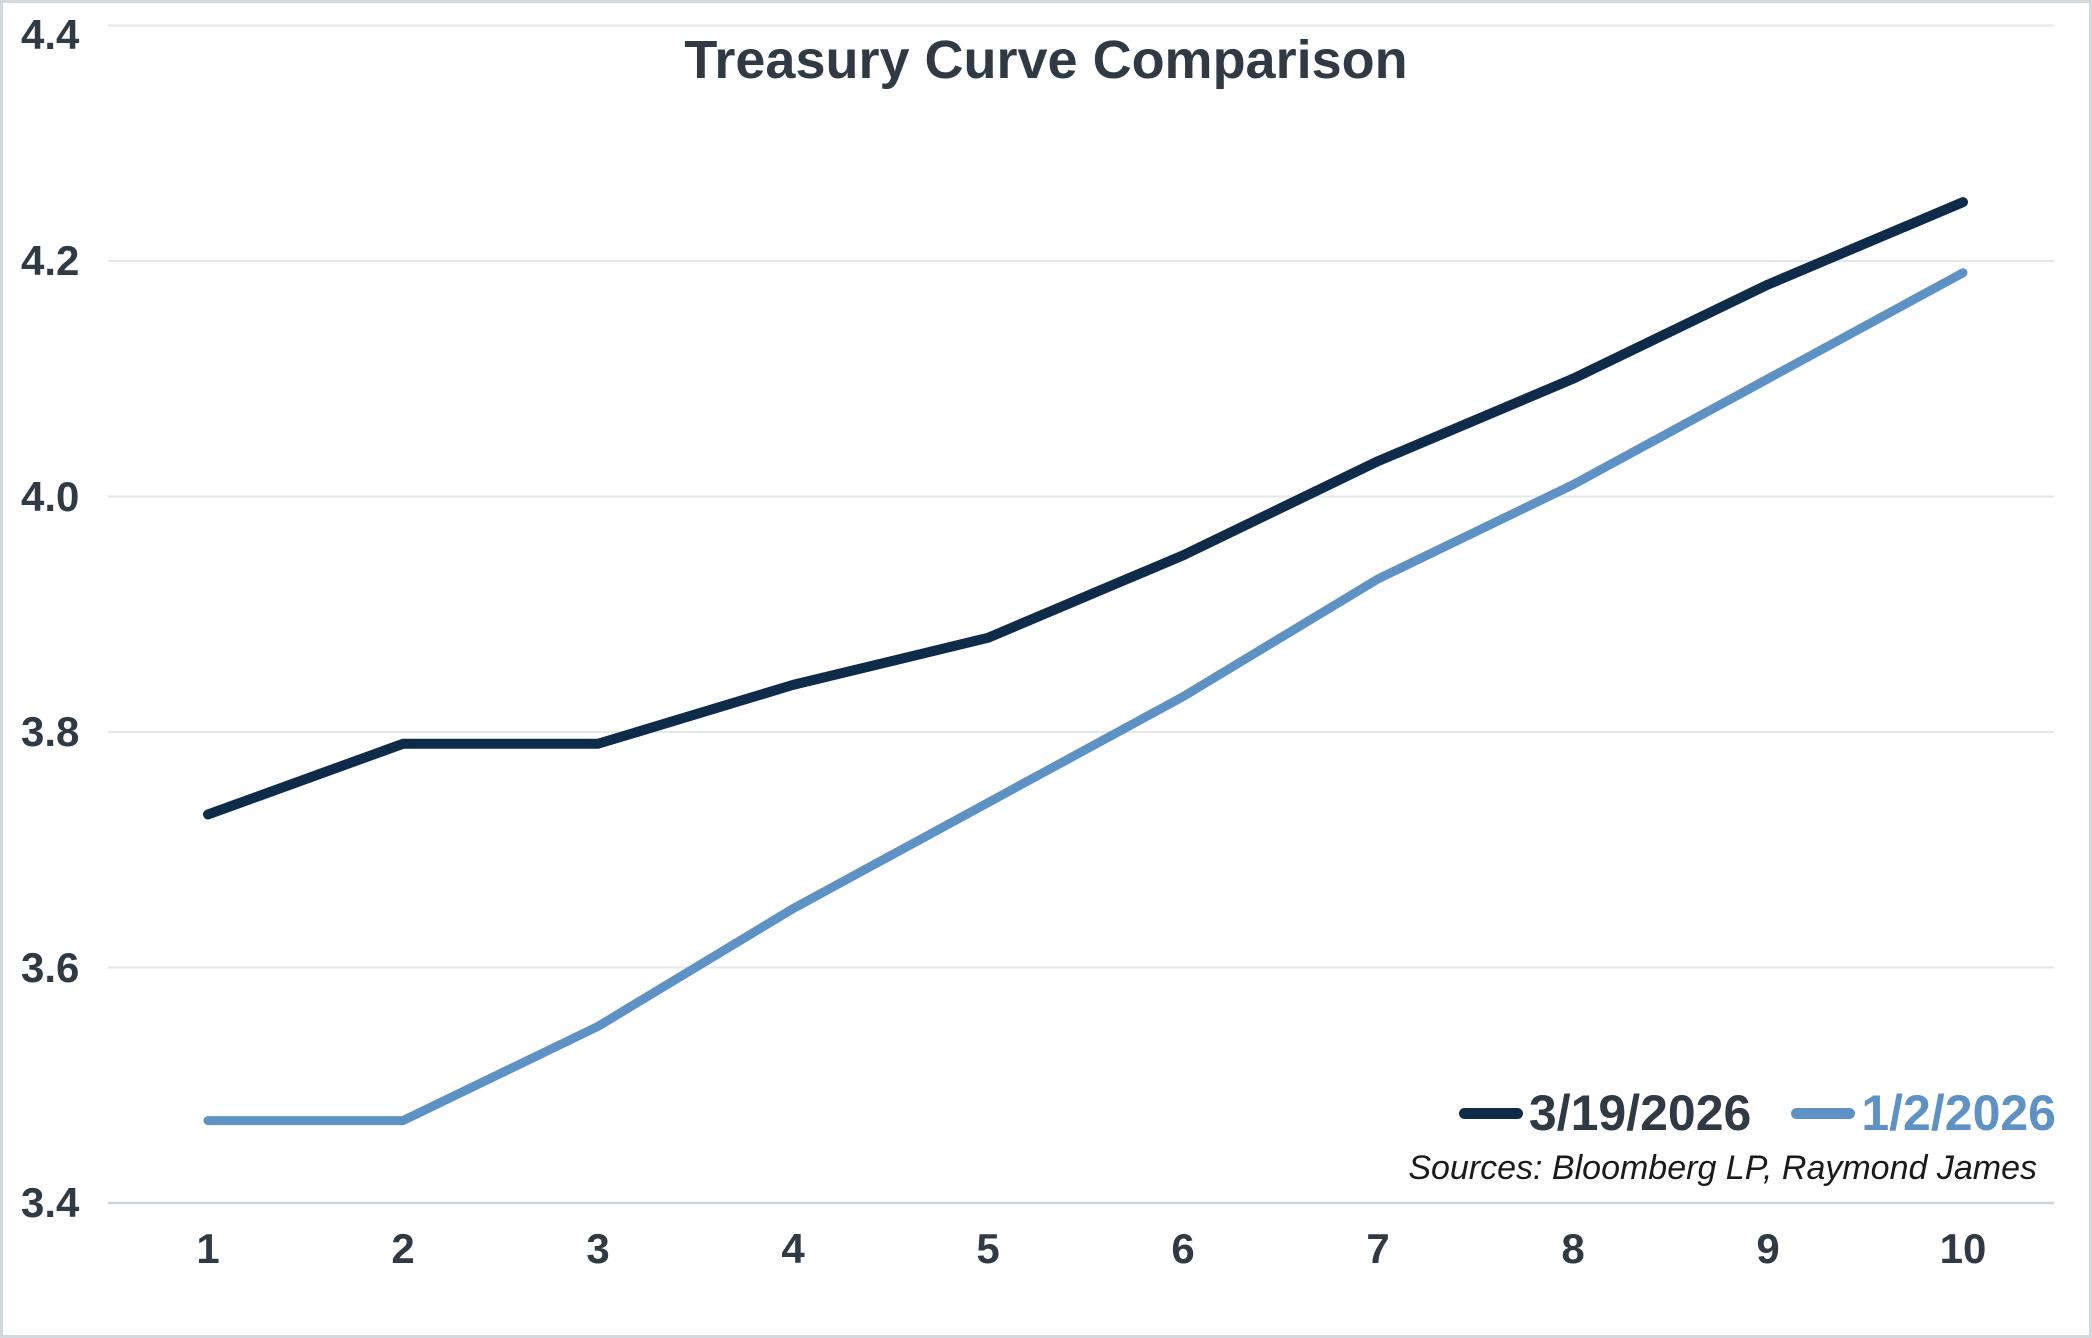 Image resolution: width=2092 pixels, height=1338 pixels. What do you see at coordinates (1378, 1248) in the screenshot?
I see `x-tick-label: 7` at bounding box center [1378, 1248].